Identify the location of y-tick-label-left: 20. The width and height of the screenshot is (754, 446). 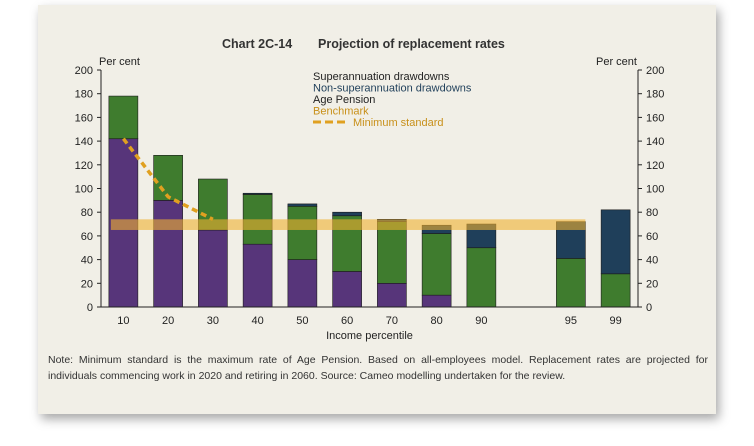
(87, 284).